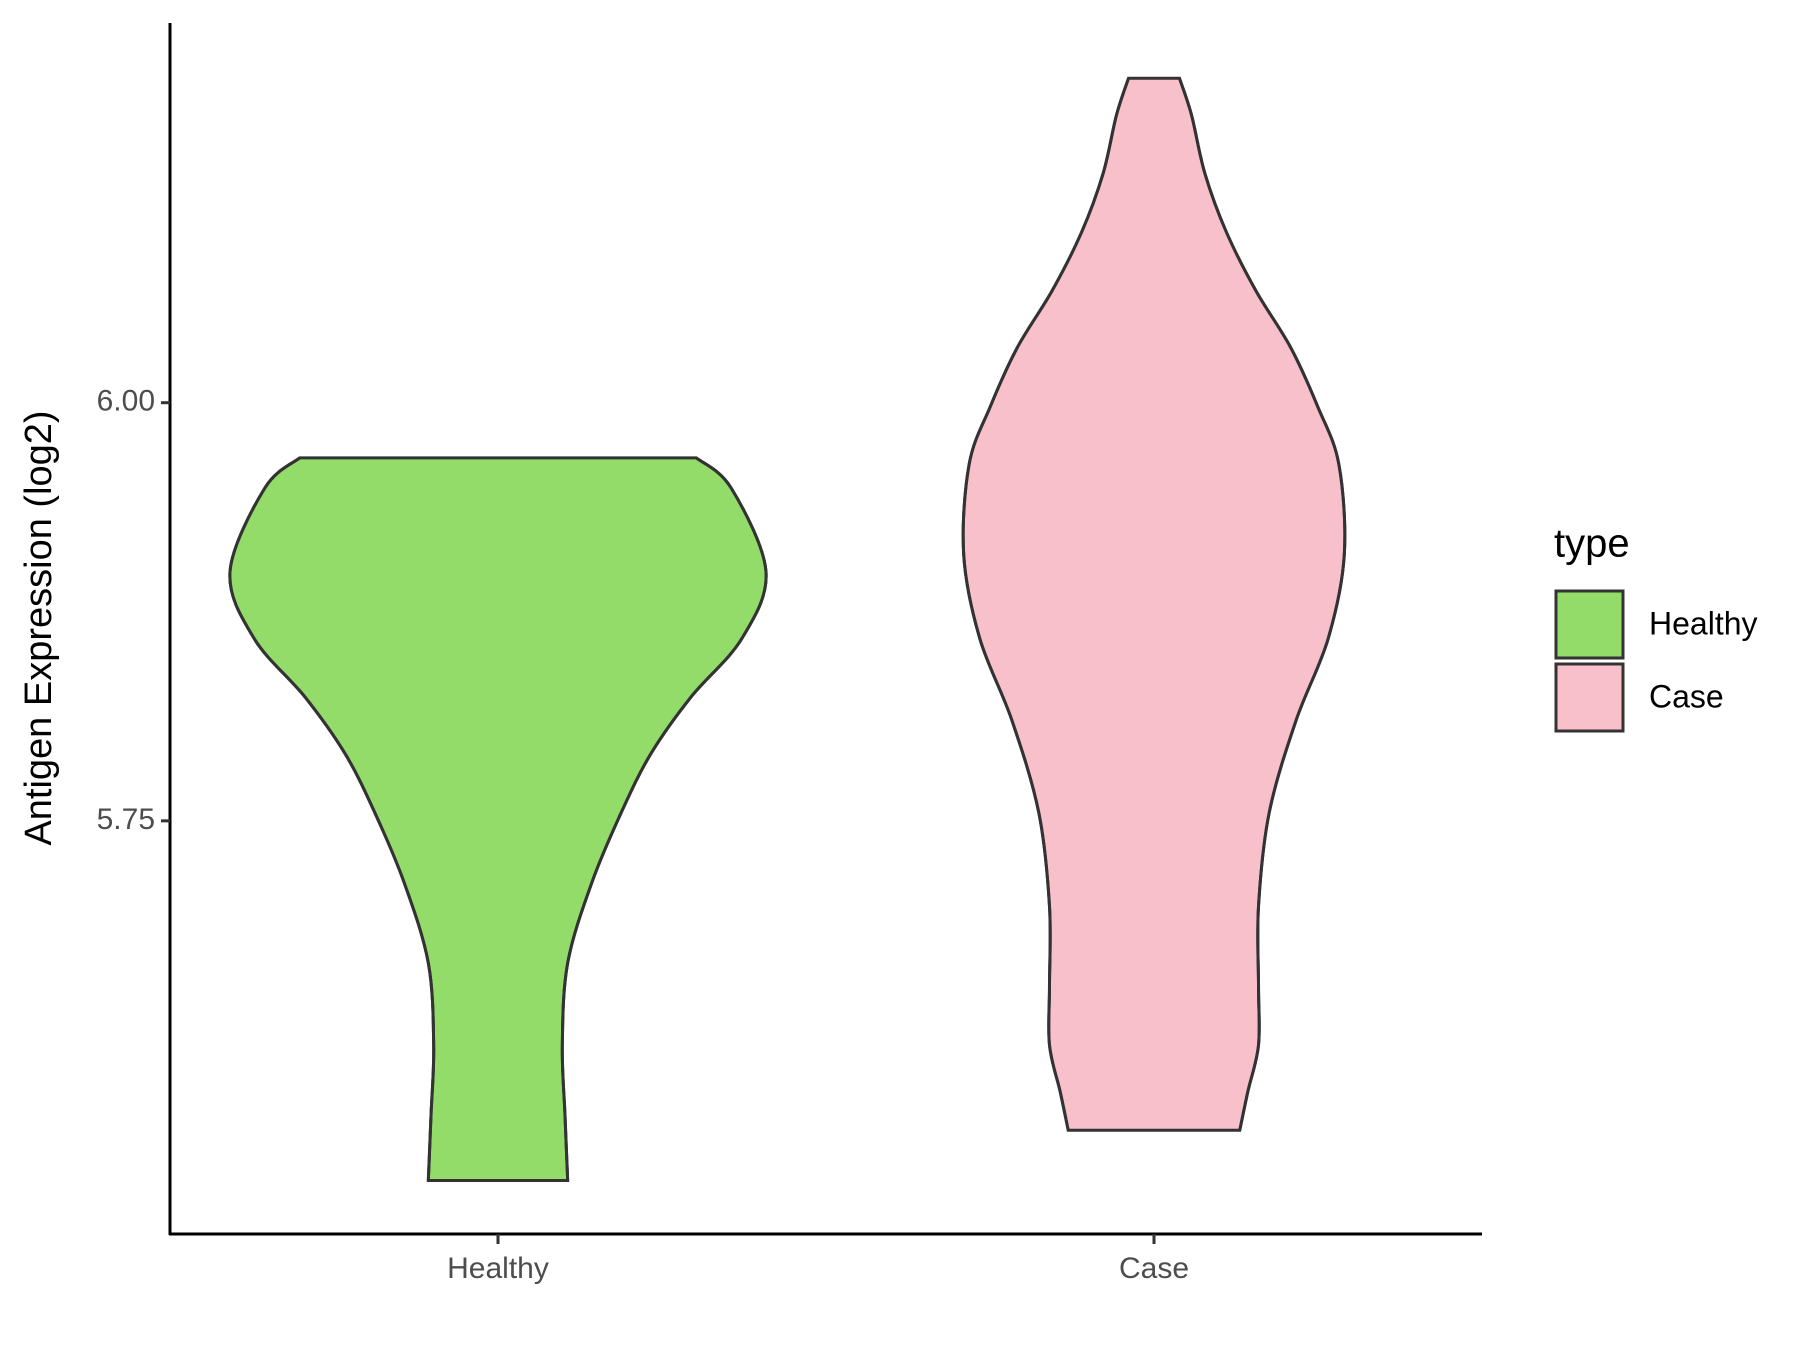  I want to click on y-tick-label: 5.75, so click(126, 819).